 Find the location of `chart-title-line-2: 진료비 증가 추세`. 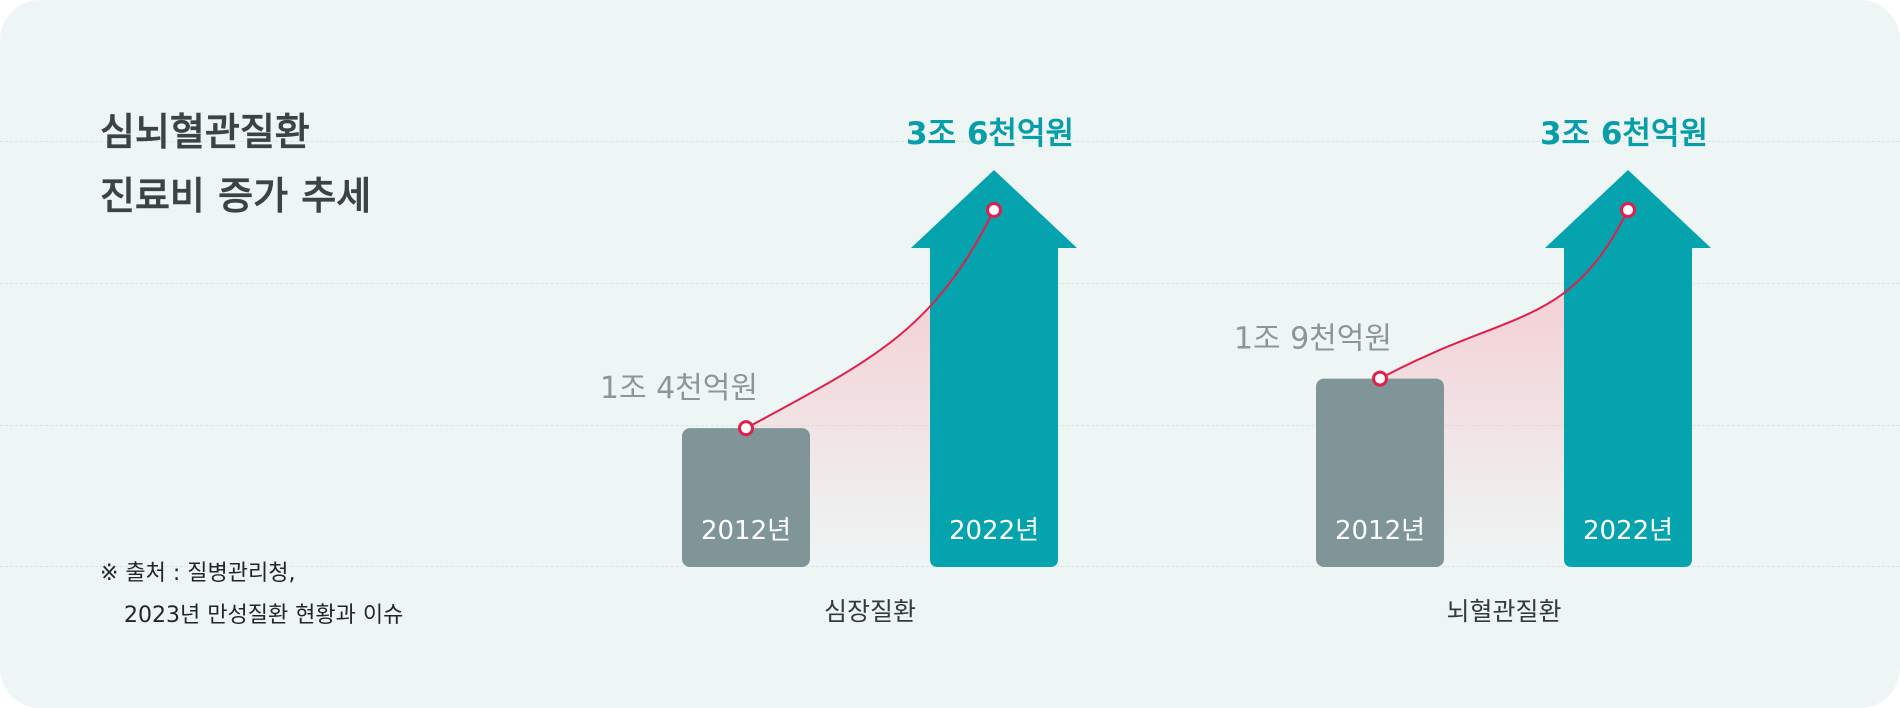

chart-title-line-2: 진료비 증가 추세 is located at coordinates (236, 196).